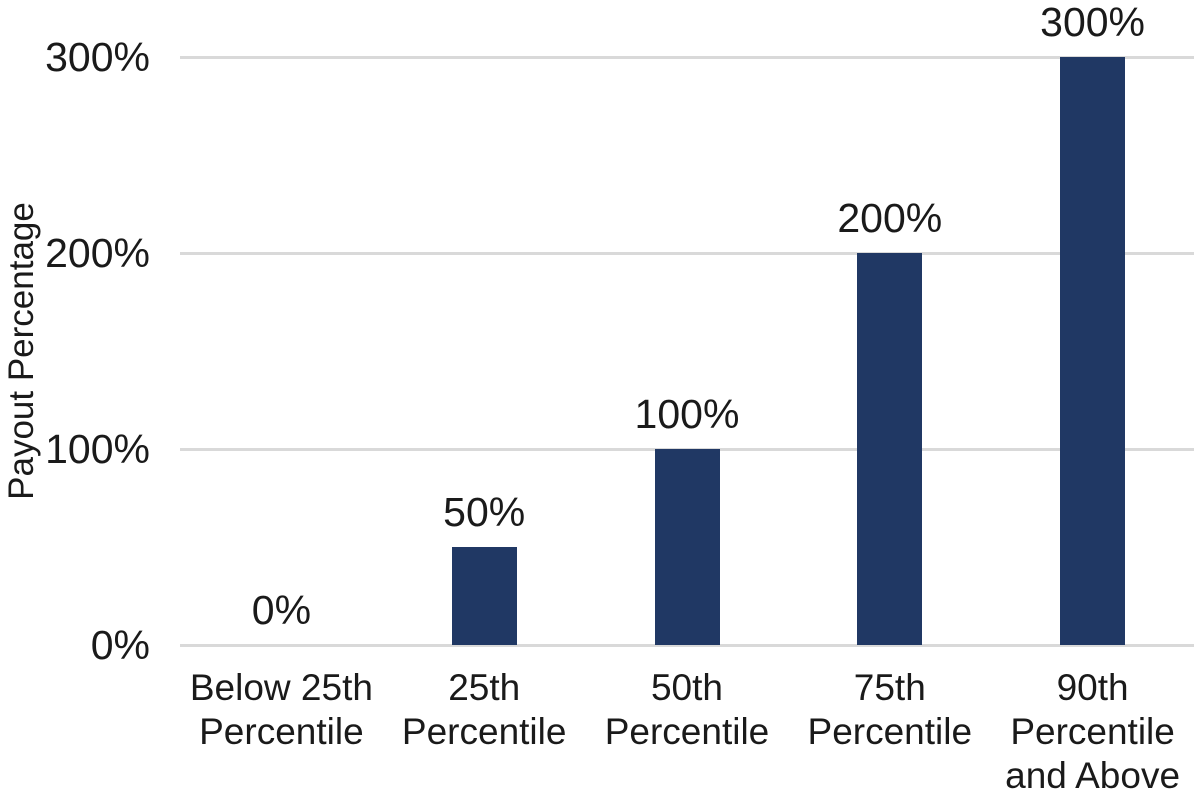 This screenshot has width=1194, height=800. Describe the element at coordinates (1093, 22) in the screenshot. I see `data-label-5: 300%` at that location.